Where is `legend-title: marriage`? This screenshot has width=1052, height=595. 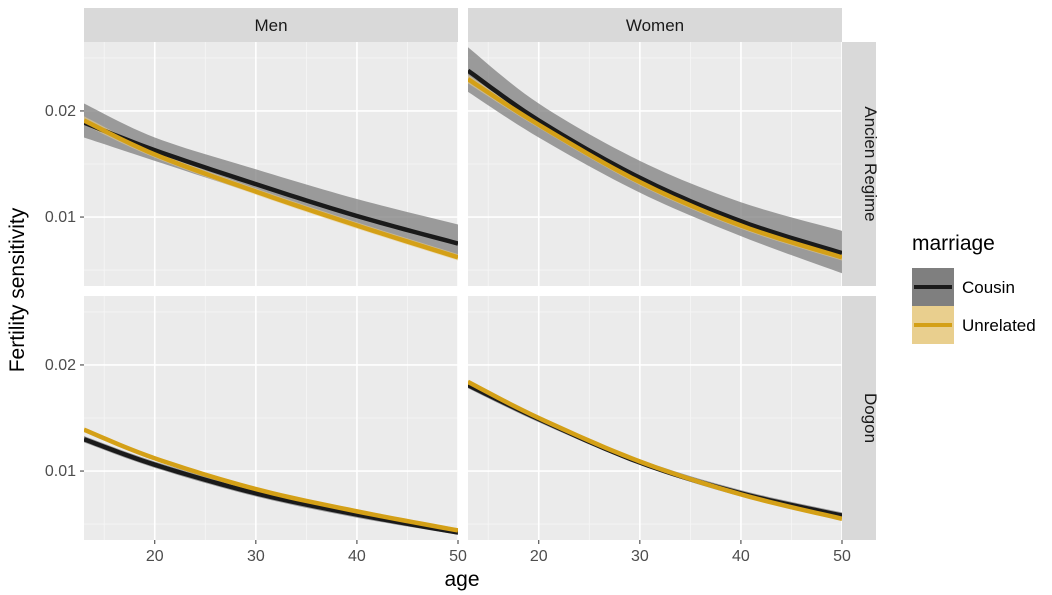
legend-title: marriage is located at coordinates (953, 243).